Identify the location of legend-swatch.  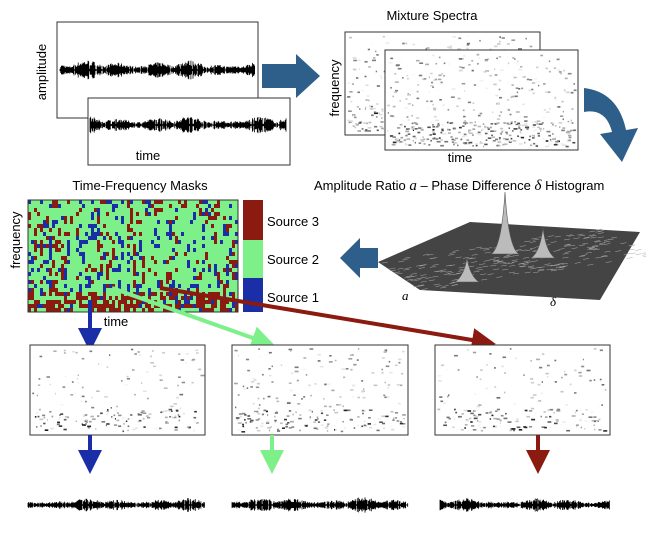
(253, 220).